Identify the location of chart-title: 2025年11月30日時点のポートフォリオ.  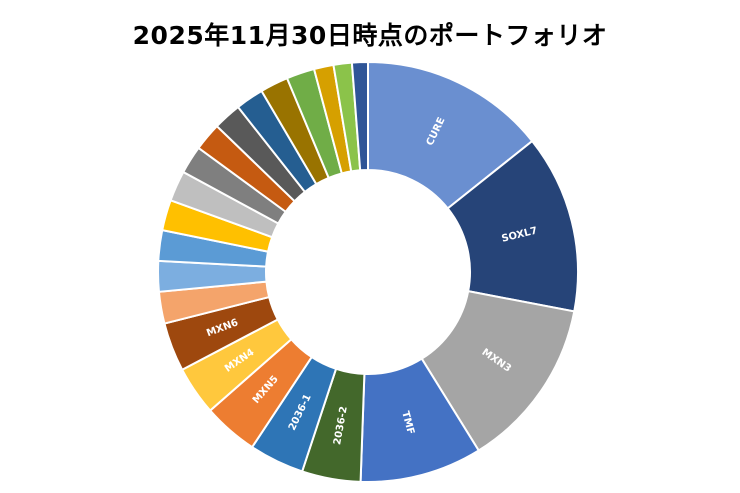
(370, 35).